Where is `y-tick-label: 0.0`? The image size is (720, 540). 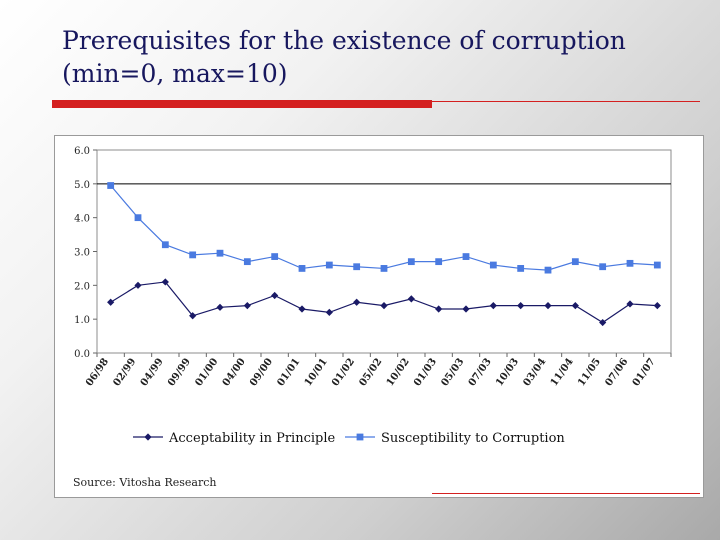
y-tick-label: 0.0 is located at coordinates (82, 354).